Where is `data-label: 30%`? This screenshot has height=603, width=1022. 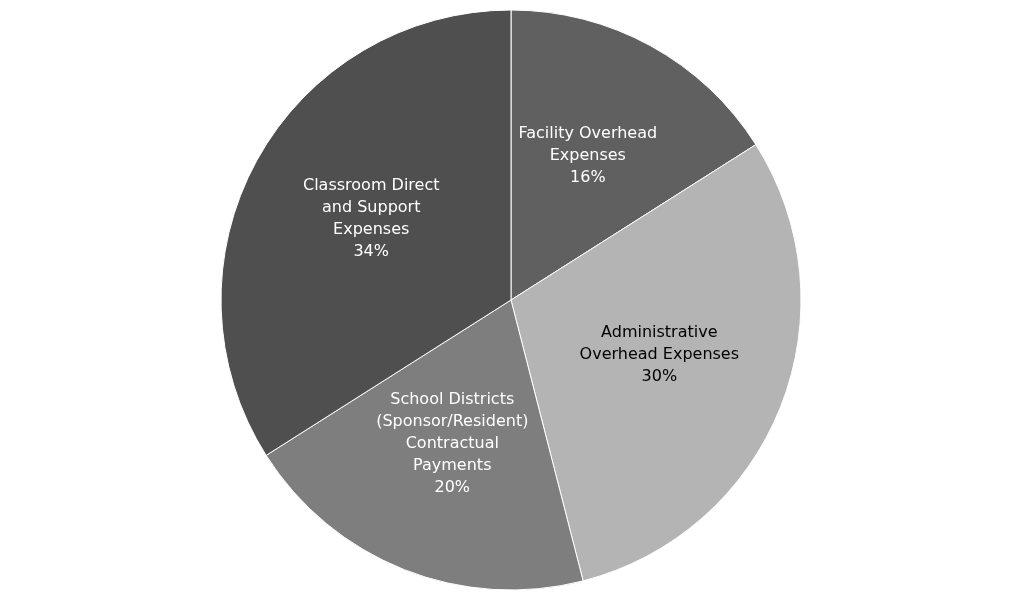
data-label: 30% is located at coordinates (659, 375).